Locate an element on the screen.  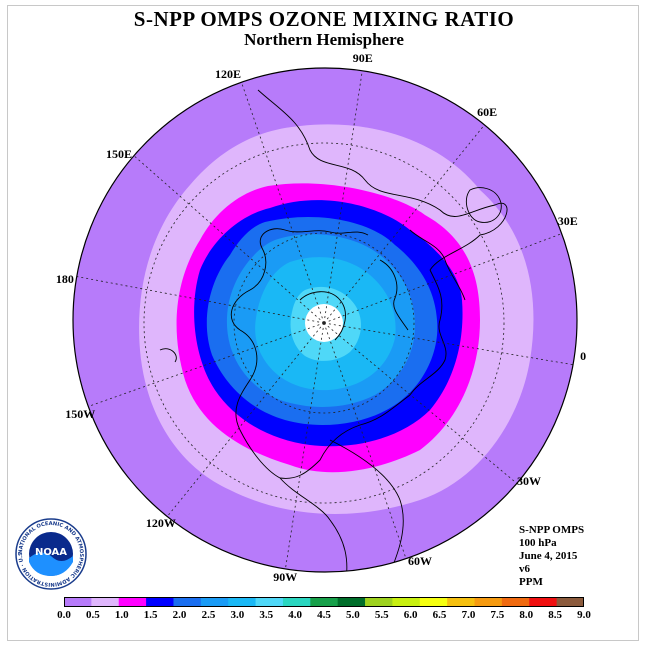
colorbar-tick-label: 3.0 is located at coordinates (237, 615).